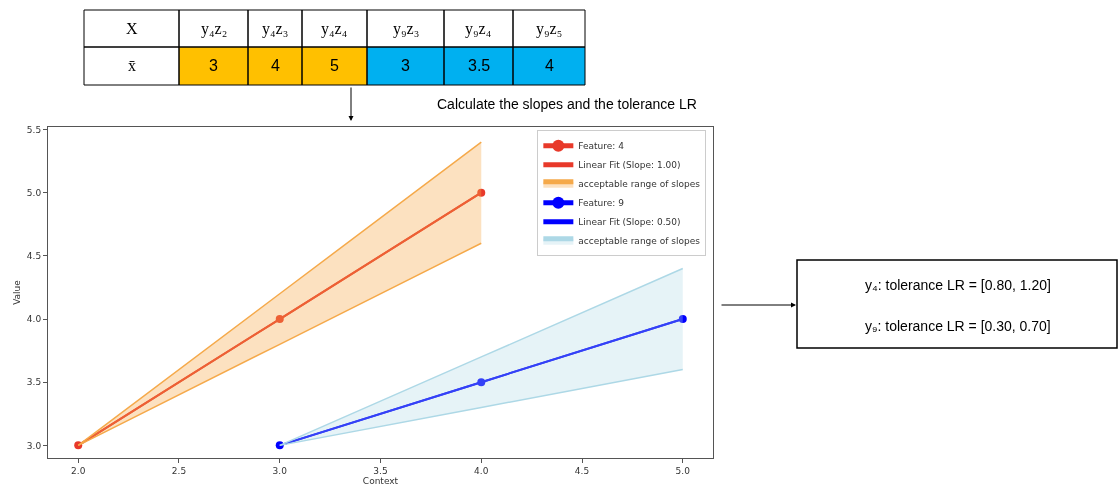  Describe the element at coordinates (34, 319) in the screenshot. I see `y-tick-label: 4.0` at that location.